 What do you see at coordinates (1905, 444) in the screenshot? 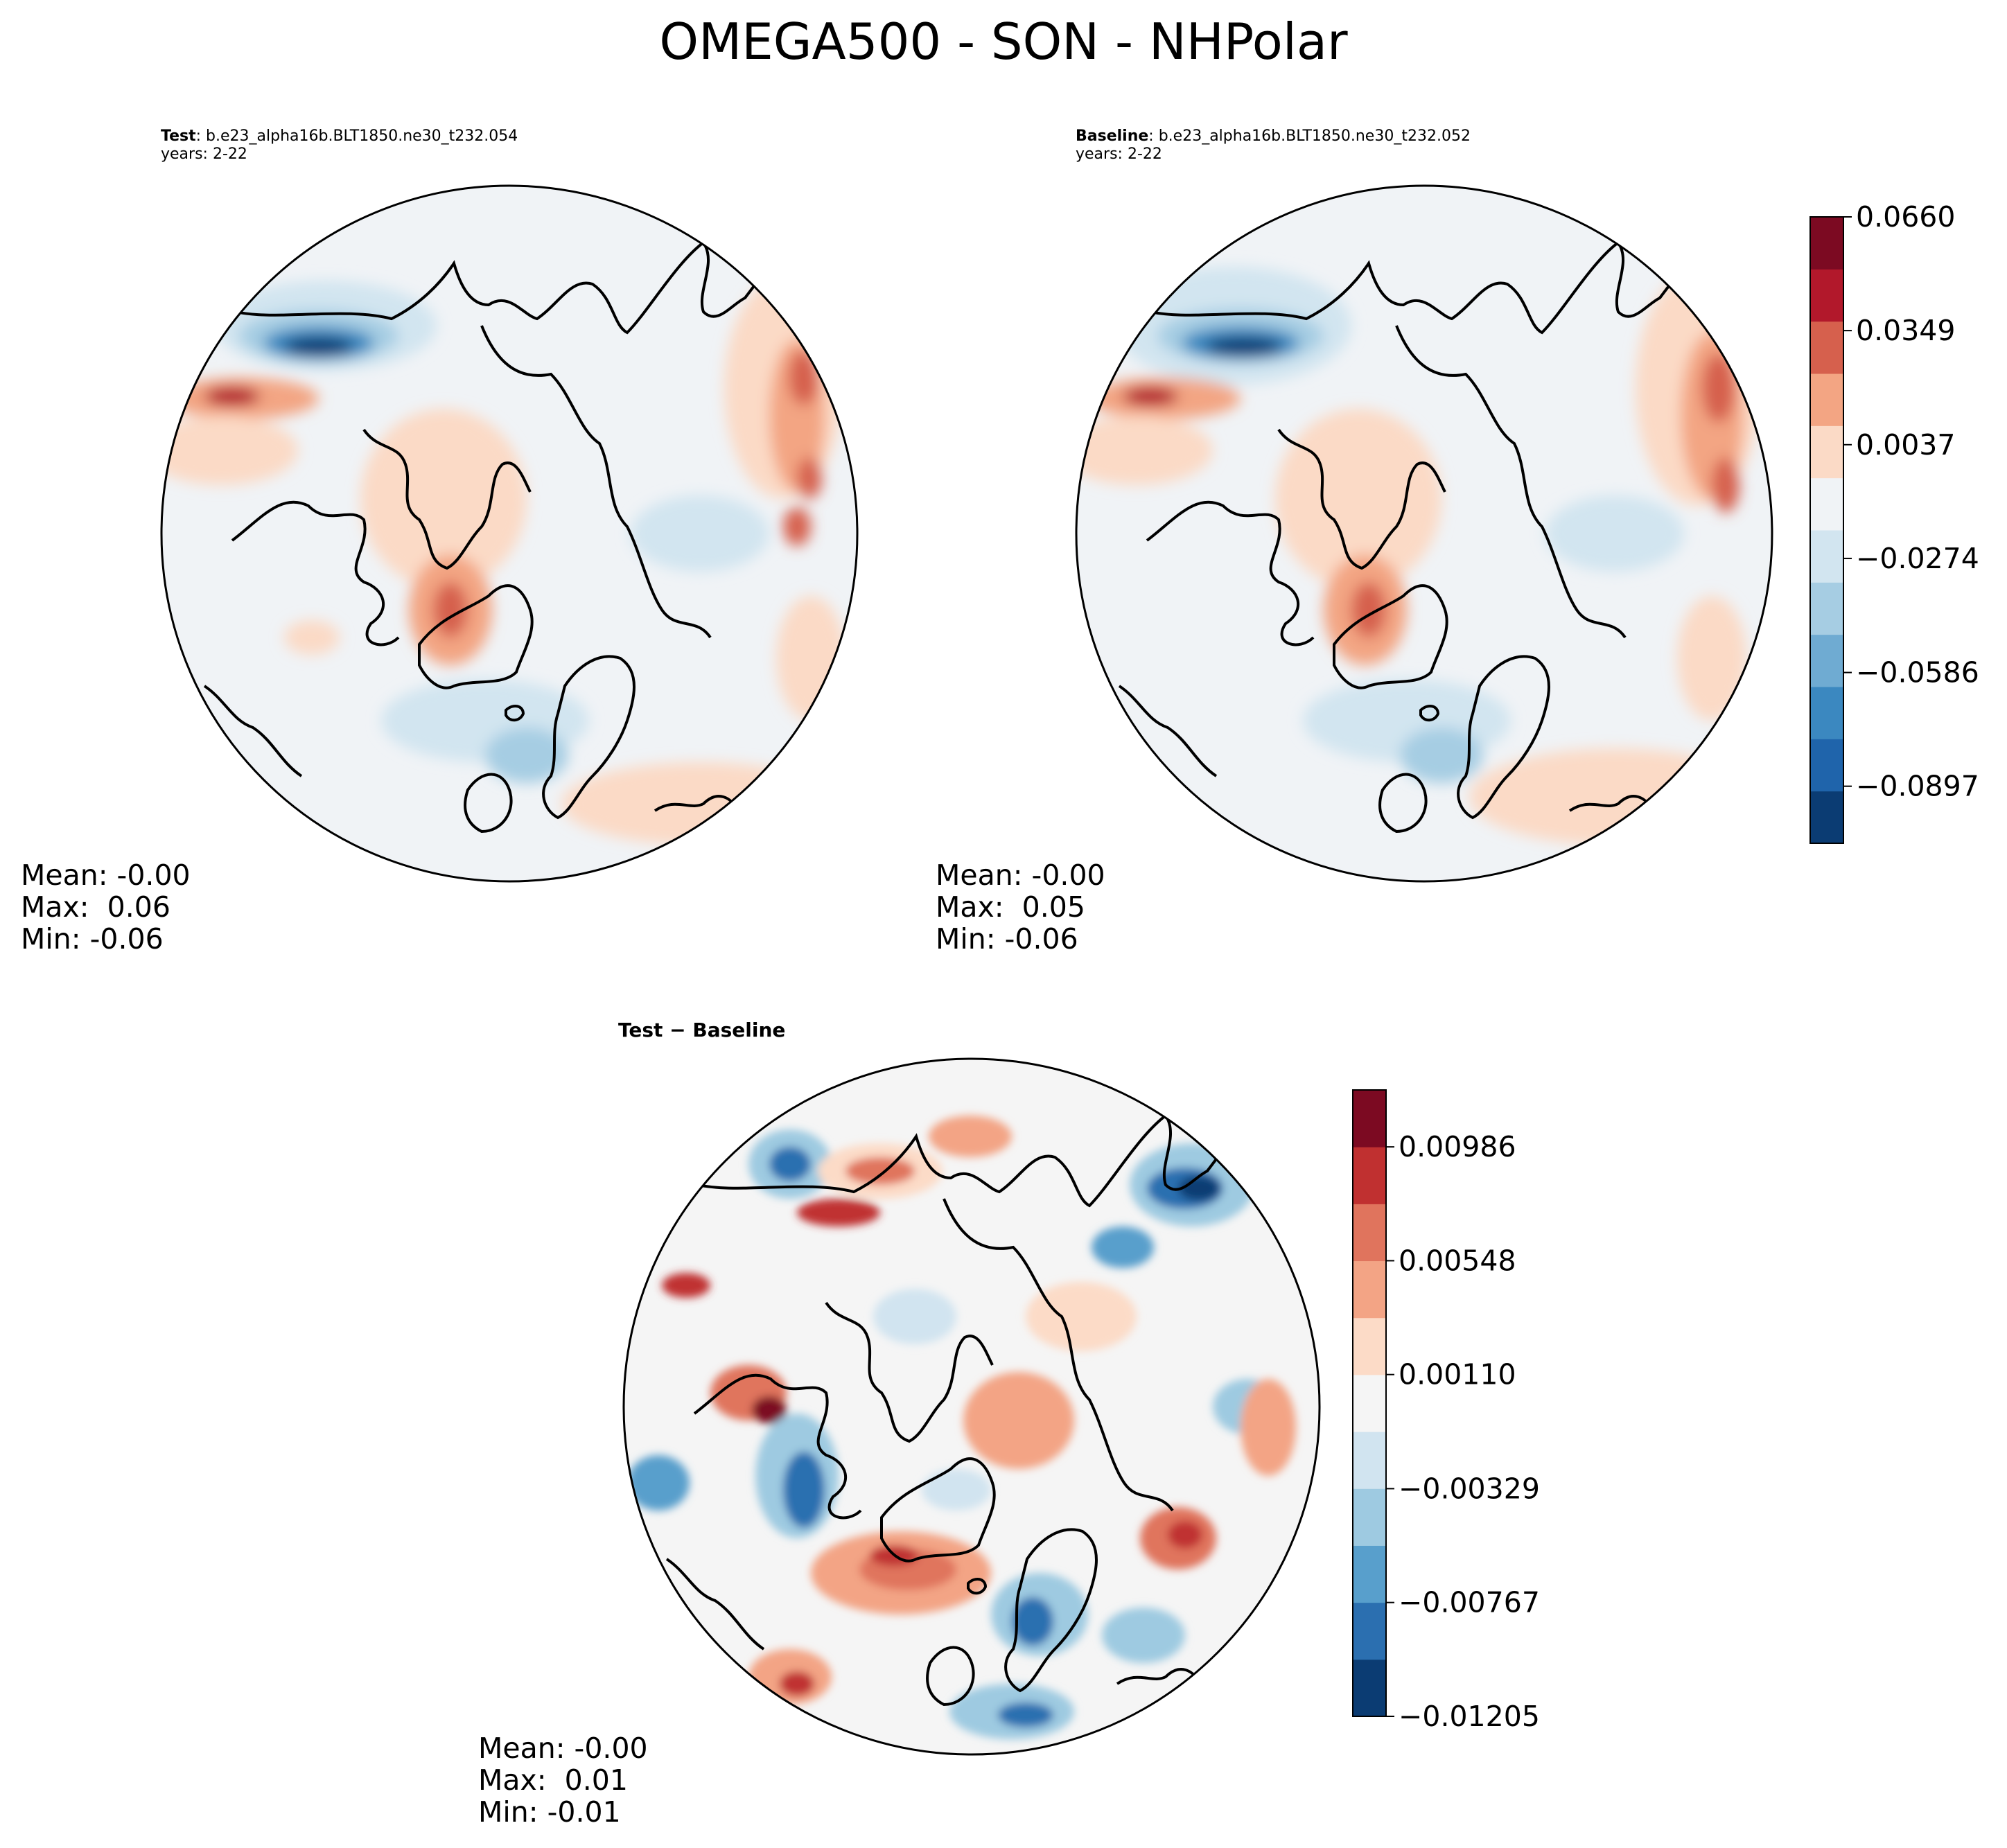
I see `test-baseline-colorbar-tick-label: 0.0037` at bounding box center [1905, 444].